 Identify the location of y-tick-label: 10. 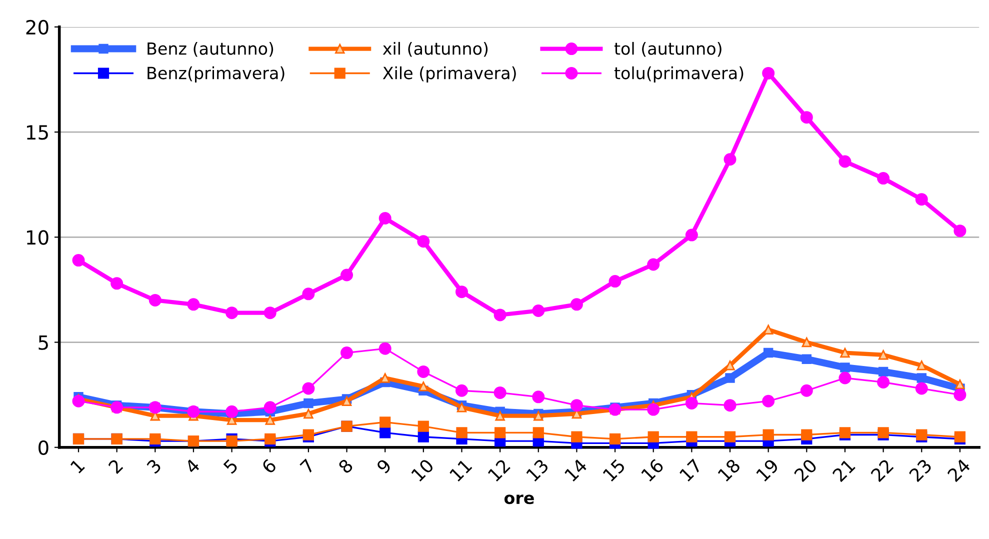
(37, 237).